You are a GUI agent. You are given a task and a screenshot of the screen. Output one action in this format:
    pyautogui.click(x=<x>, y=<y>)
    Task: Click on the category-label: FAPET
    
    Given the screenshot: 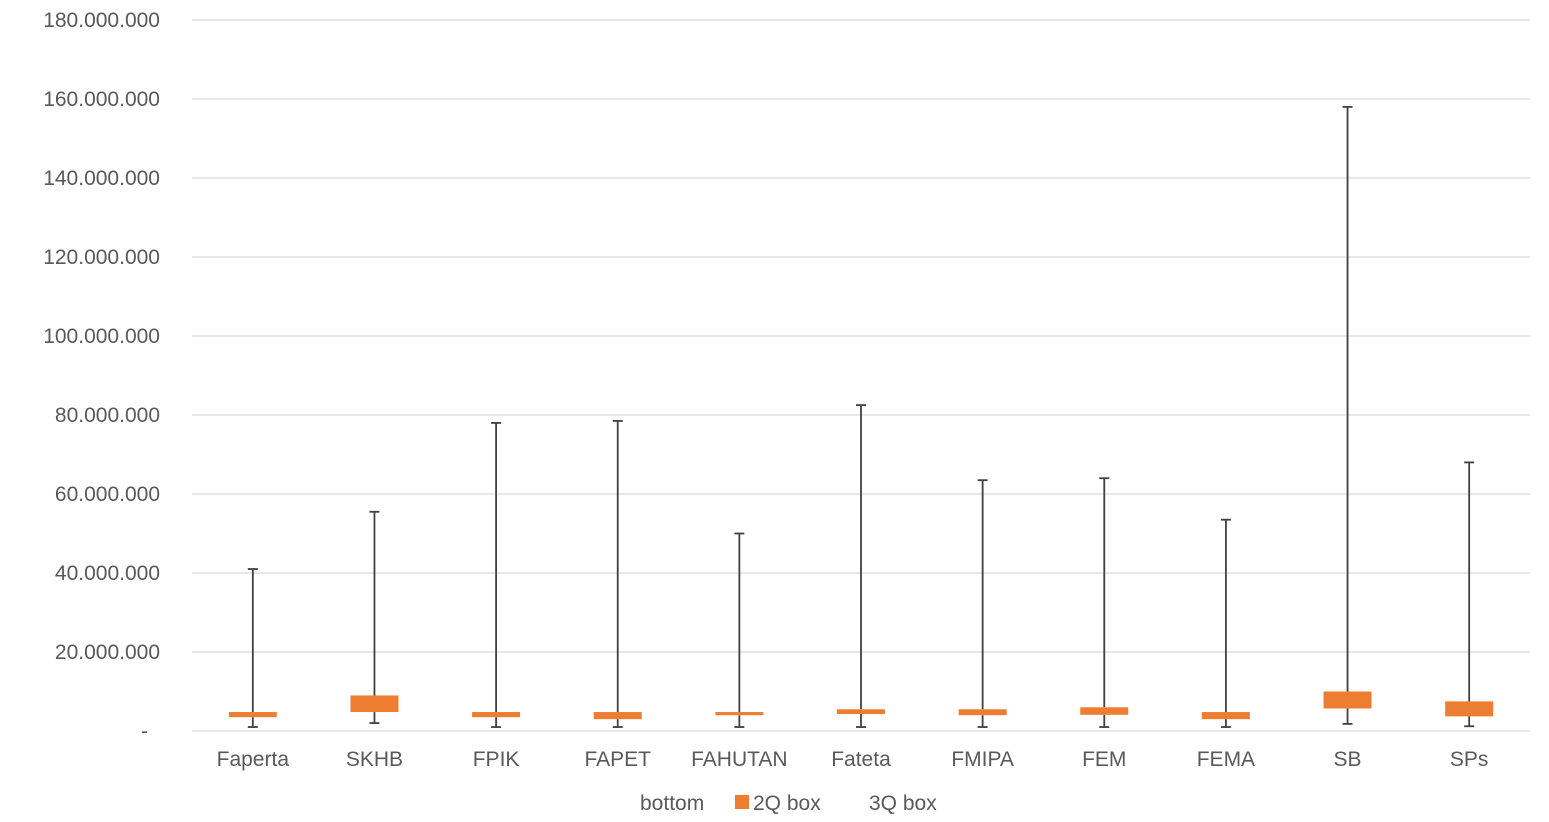 What is the action you would take?
    pyautogui.click(x=617, y=759)
    